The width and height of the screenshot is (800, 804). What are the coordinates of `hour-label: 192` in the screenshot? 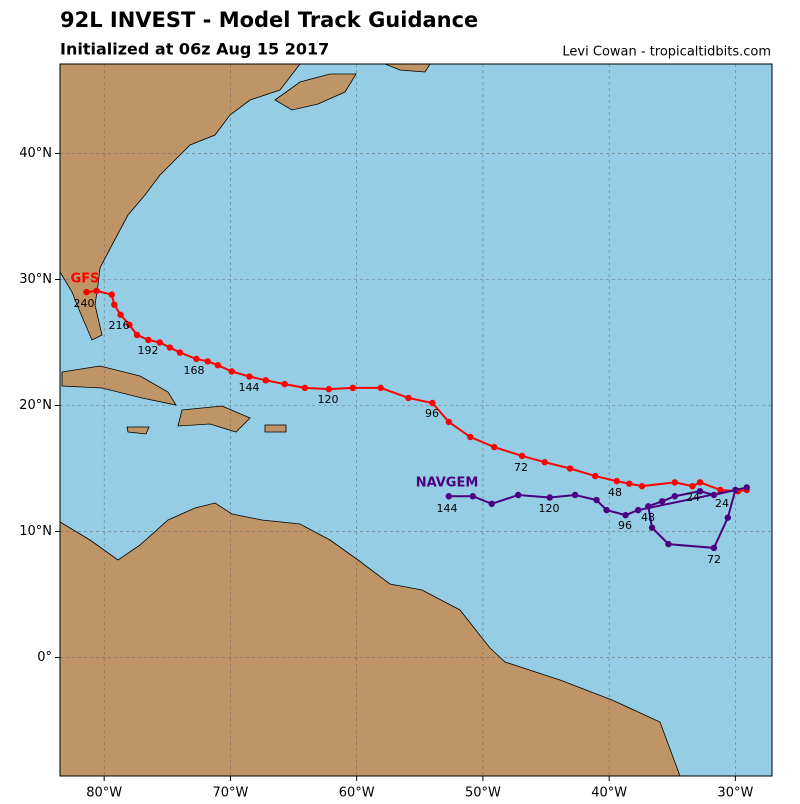 It's located at (148, 350).